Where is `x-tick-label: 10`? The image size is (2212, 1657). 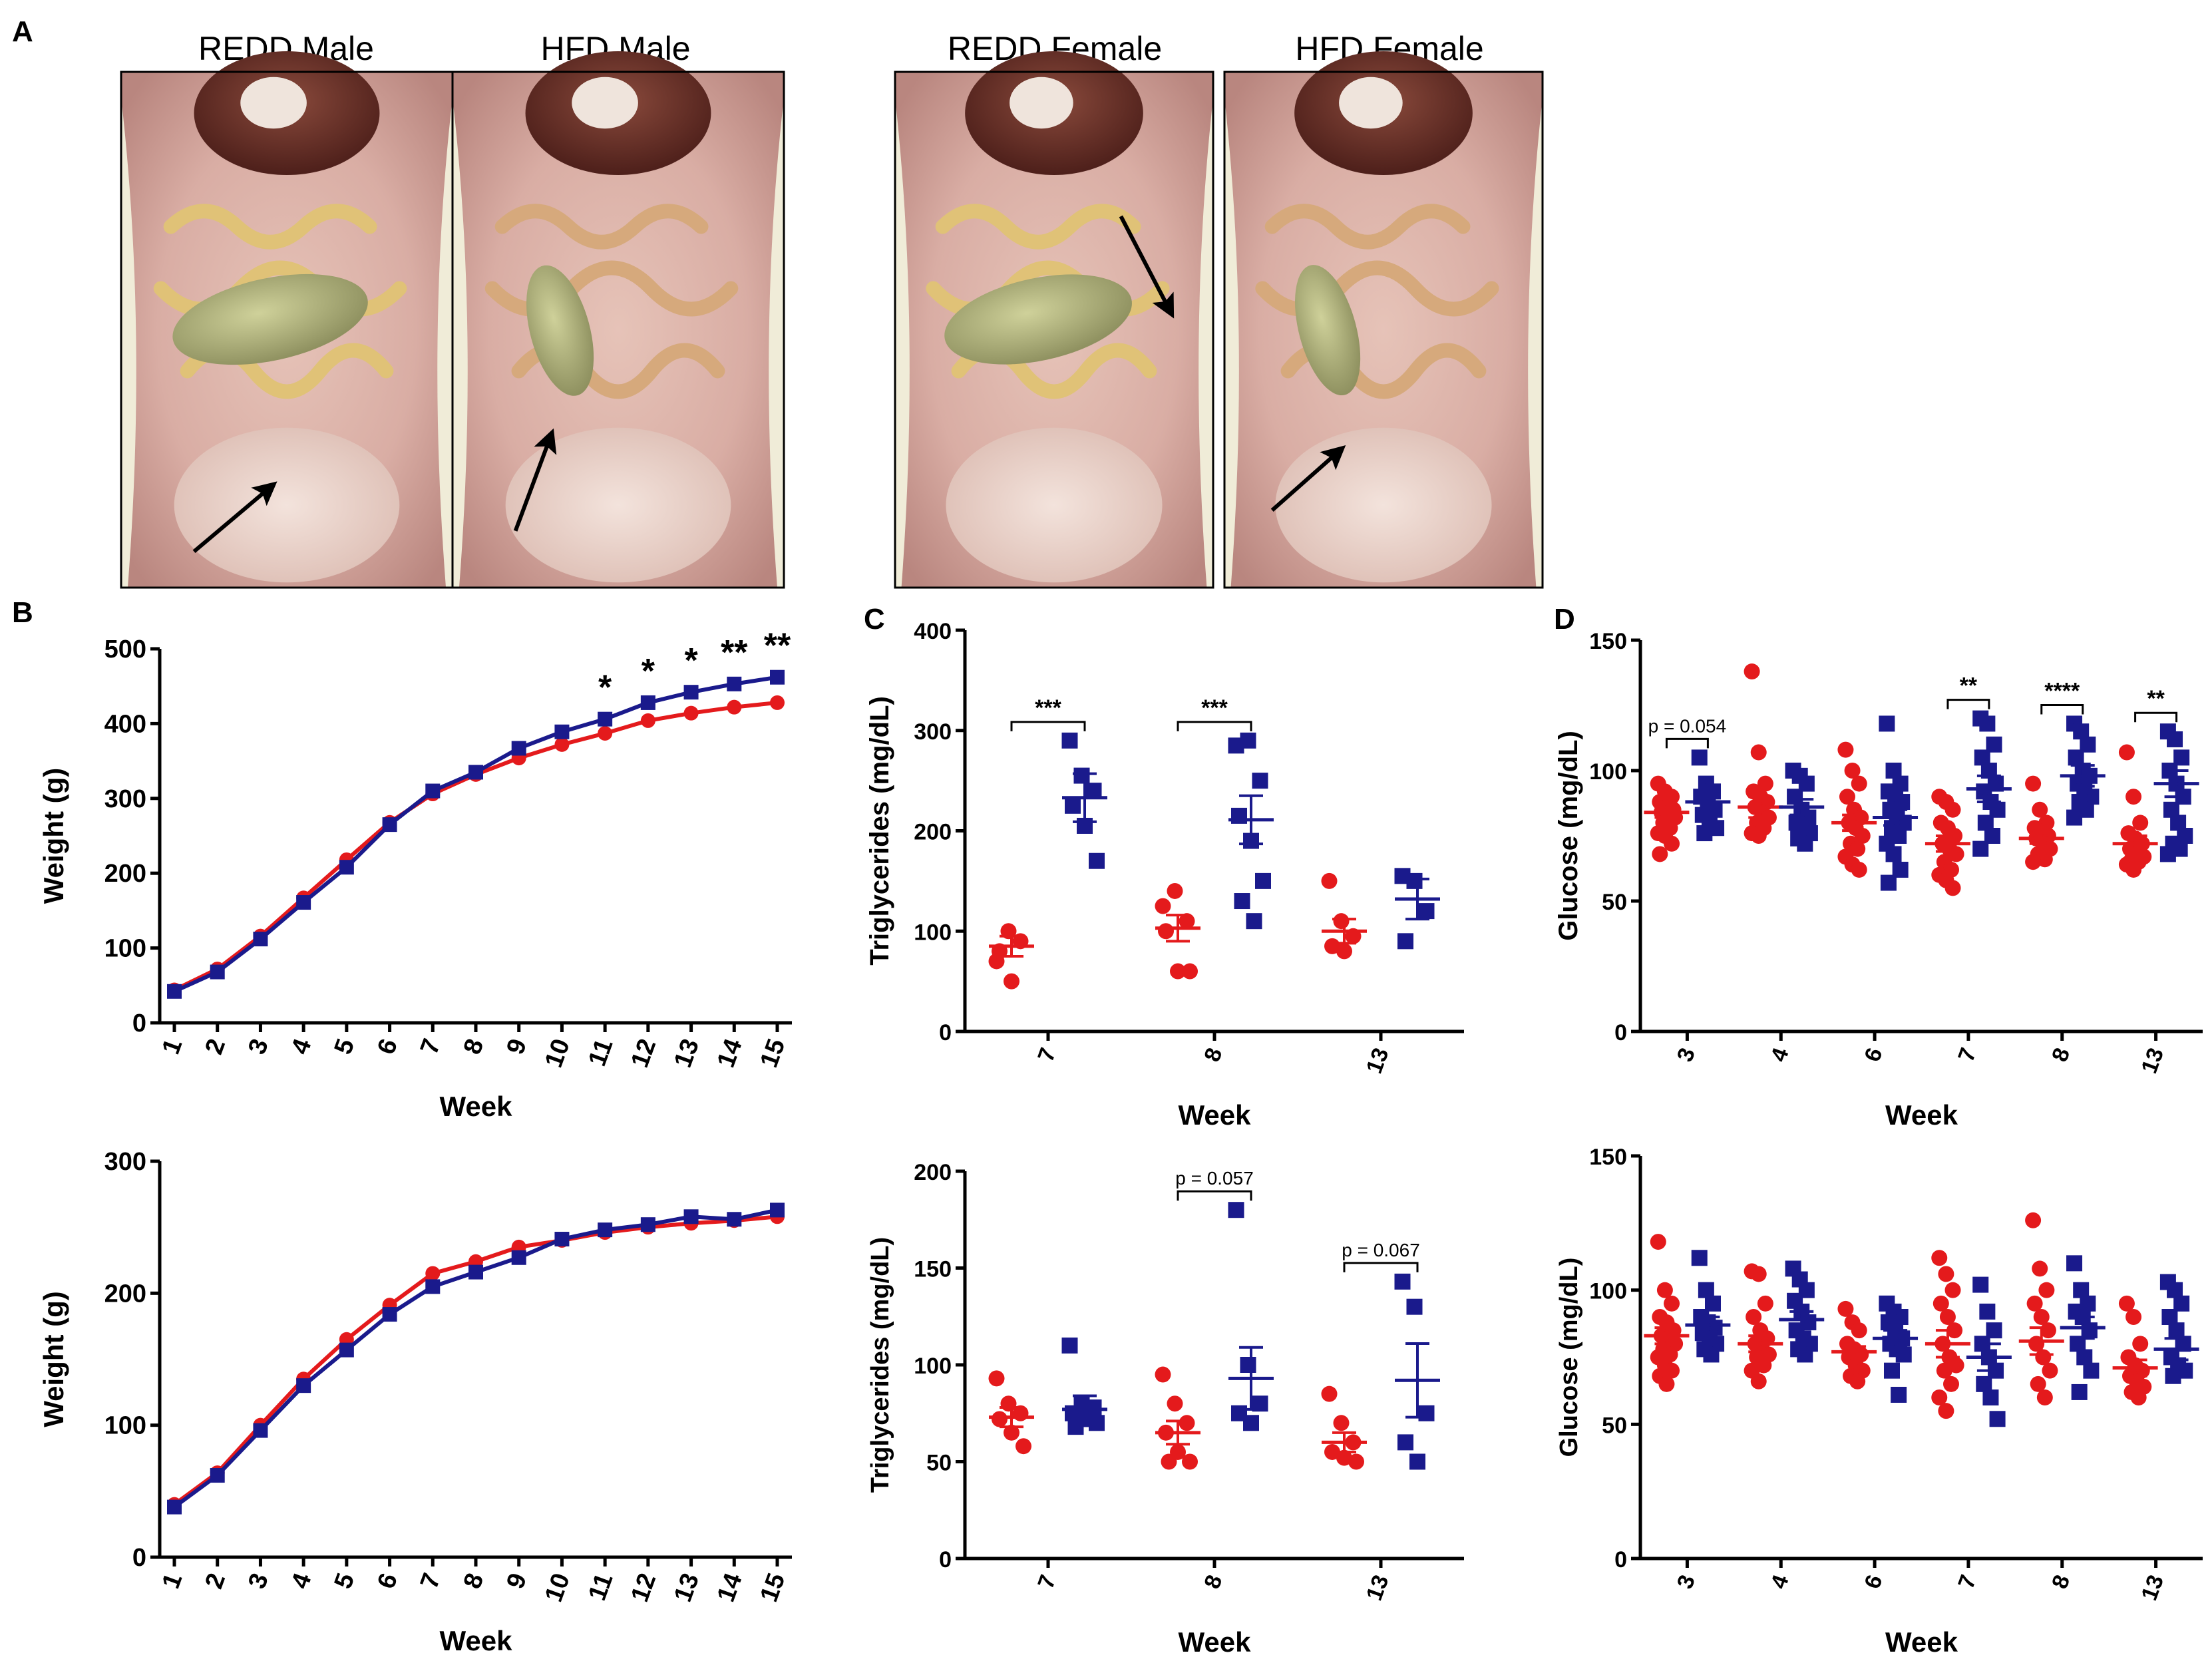
x-tick-label: 10 is located at coordinates (558, 1588).